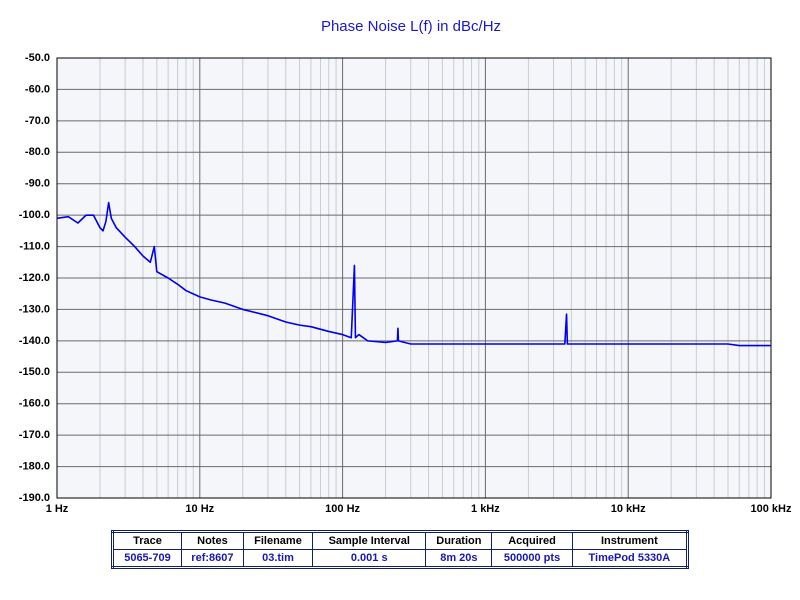 The height and width of the screenshot is (600, 800). What do you see at coordinates (369, 540) in the screenshot?
I see `table-header-cell: Sample Interval` at bounding box center [369, 540].